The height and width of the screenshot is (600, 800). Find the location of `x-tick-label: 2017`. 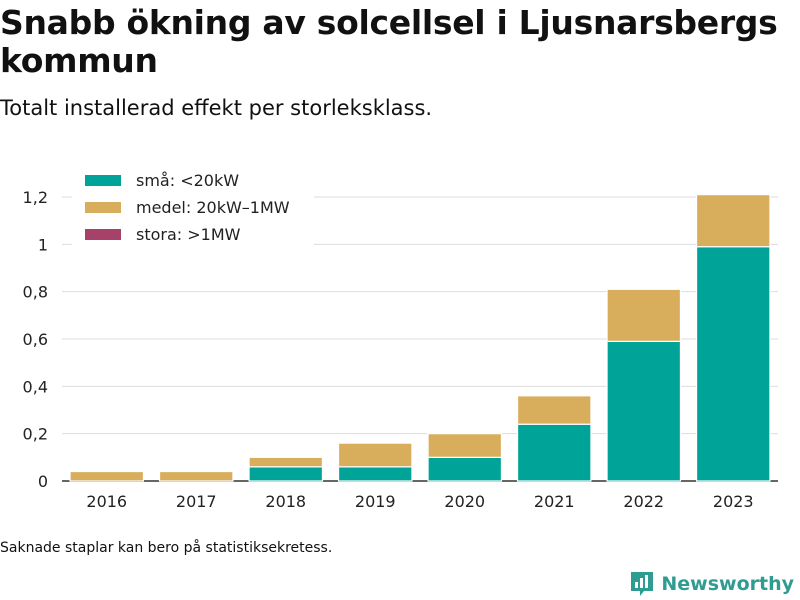

x-tick-label: 2017 is located at coordinates (196, 501).